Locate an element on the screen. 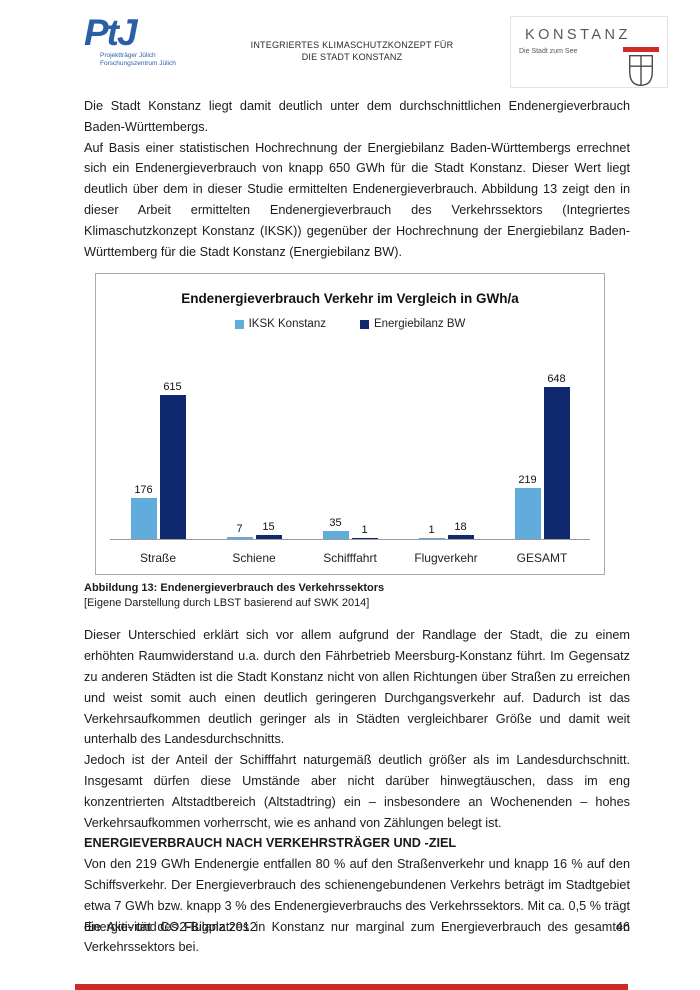  bar-wrap: 18 is located at coordinates (460, 530).